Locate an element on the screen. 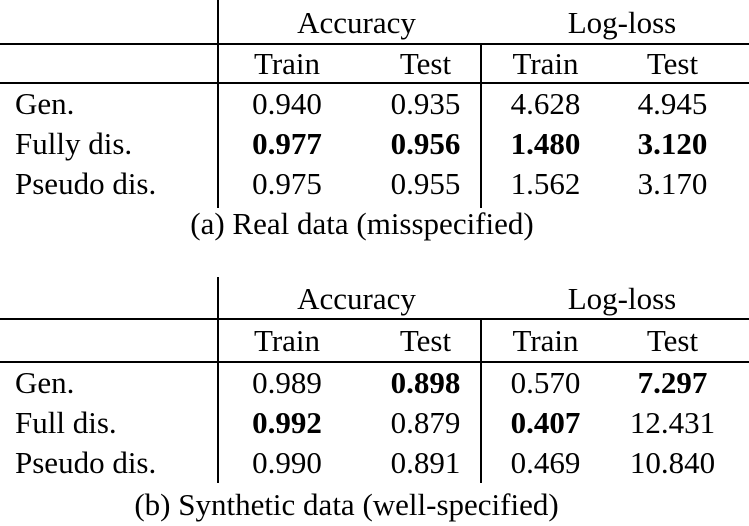 The image size is (749, 526). table-cell: 4.945 is located at coordinates (672, 103).